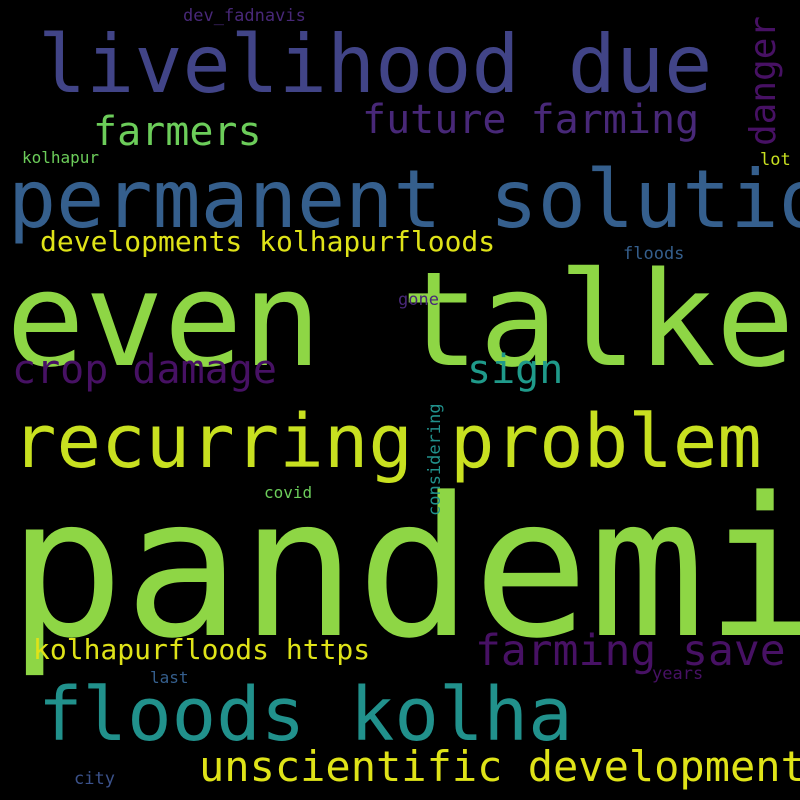 The image size is (800, 800). I want to click on word-years: years, so click(678, 674).